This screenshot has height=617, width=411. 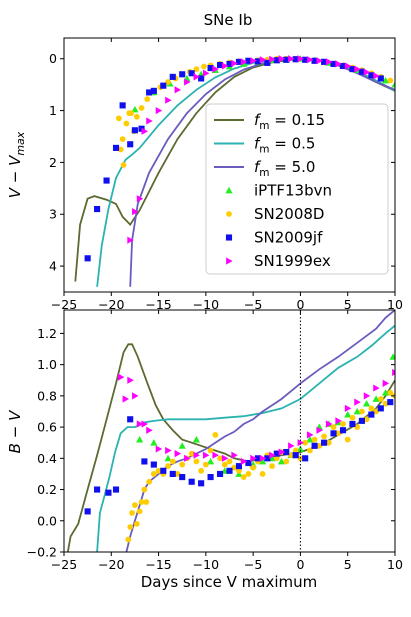 I want to click on legend-label: fm = 0.15, so click(x=289, y=121).